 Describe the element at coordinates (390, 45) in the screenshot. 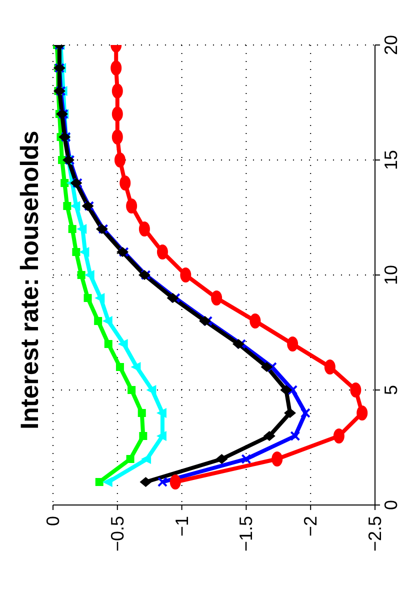

I see `y-tick-label: 20` at that location.